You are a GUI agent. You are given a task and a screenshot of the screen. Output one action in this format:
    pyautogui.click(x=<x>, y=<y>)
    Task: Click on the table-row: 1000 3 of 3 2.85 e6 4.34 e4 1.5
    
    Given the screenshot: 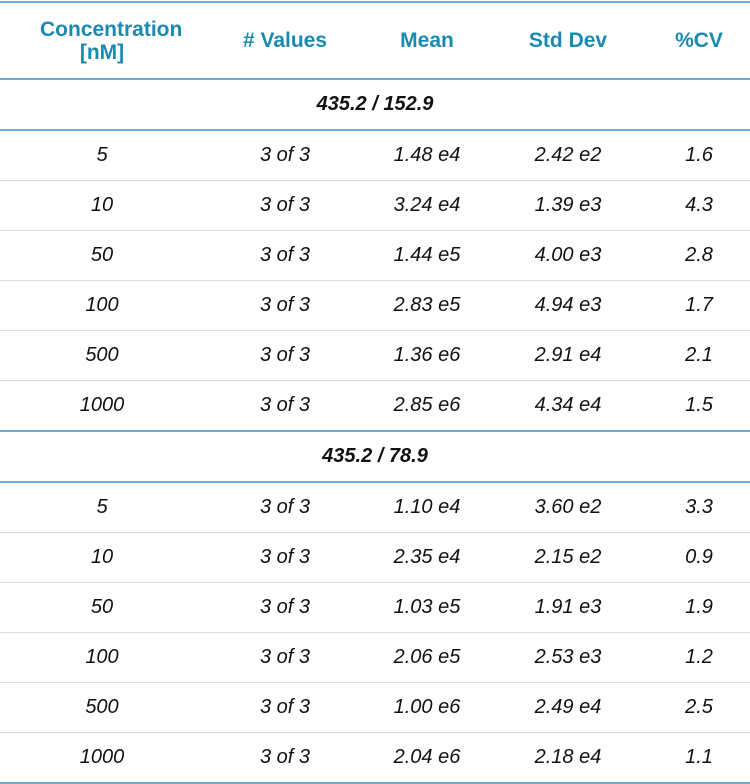 What is the action you would take?
    pyautogui.click(x=375, y=406)
    